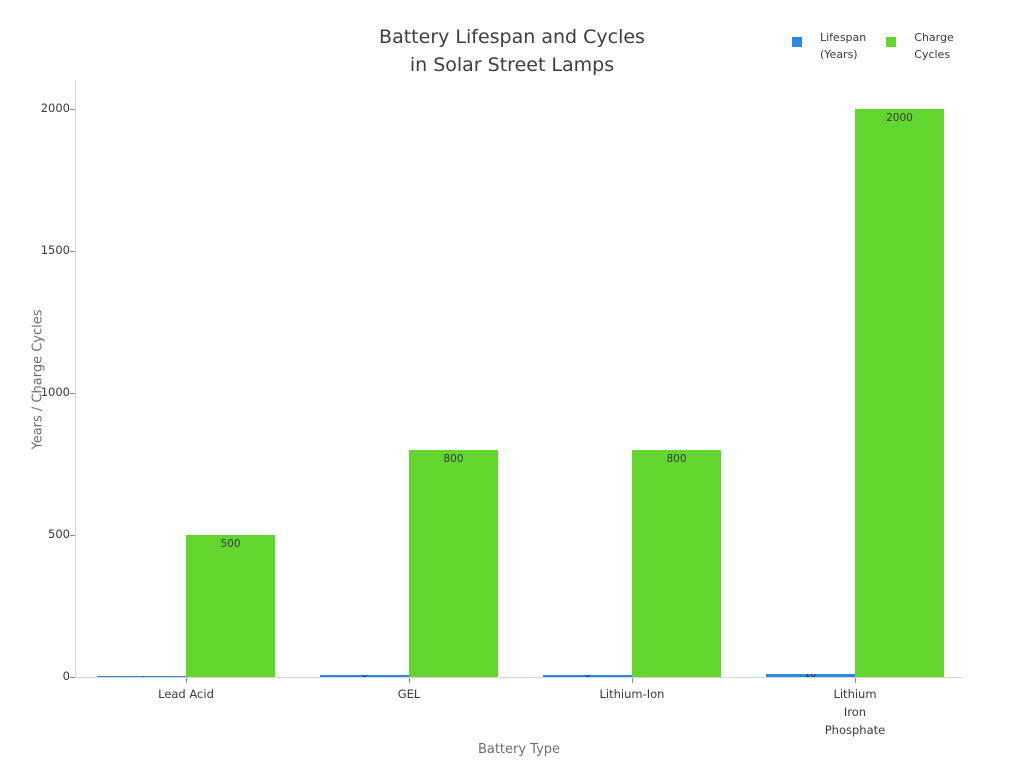  I want to click on bar-charge-cycles-lithium-ion: 800, so click(676, 563).